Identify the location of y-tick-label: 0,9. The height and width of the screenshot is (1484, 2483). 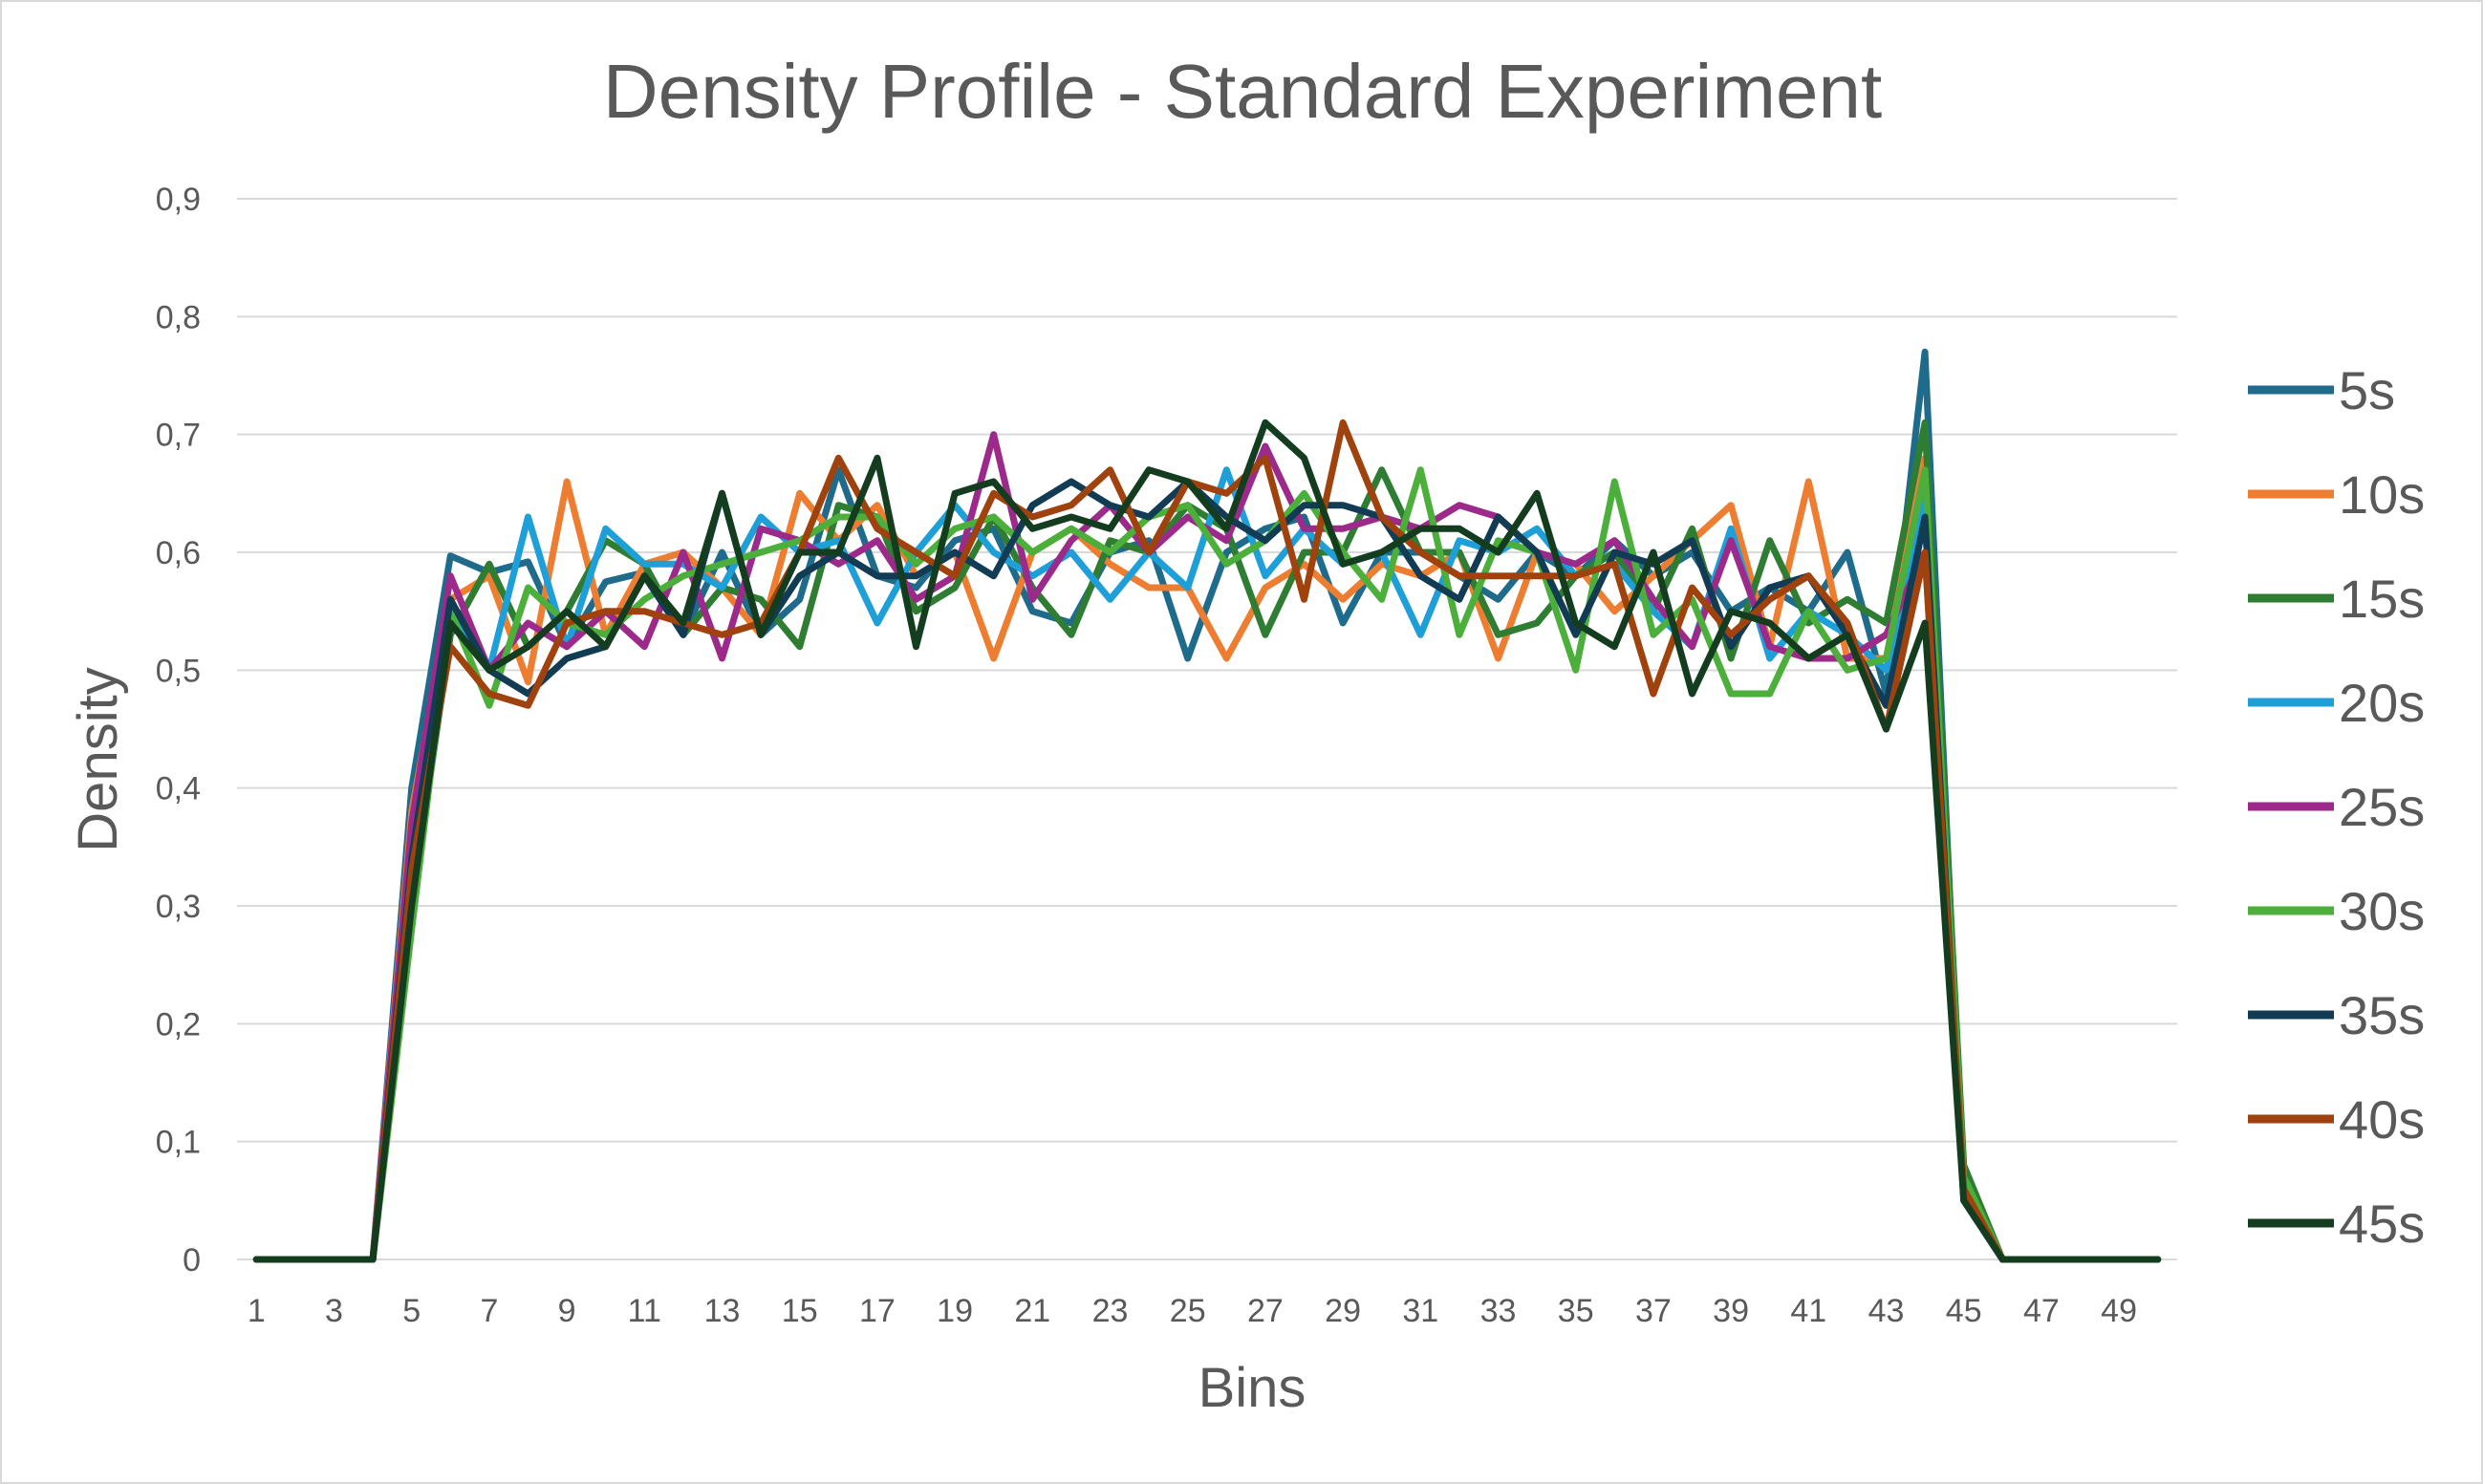
(178, 200).